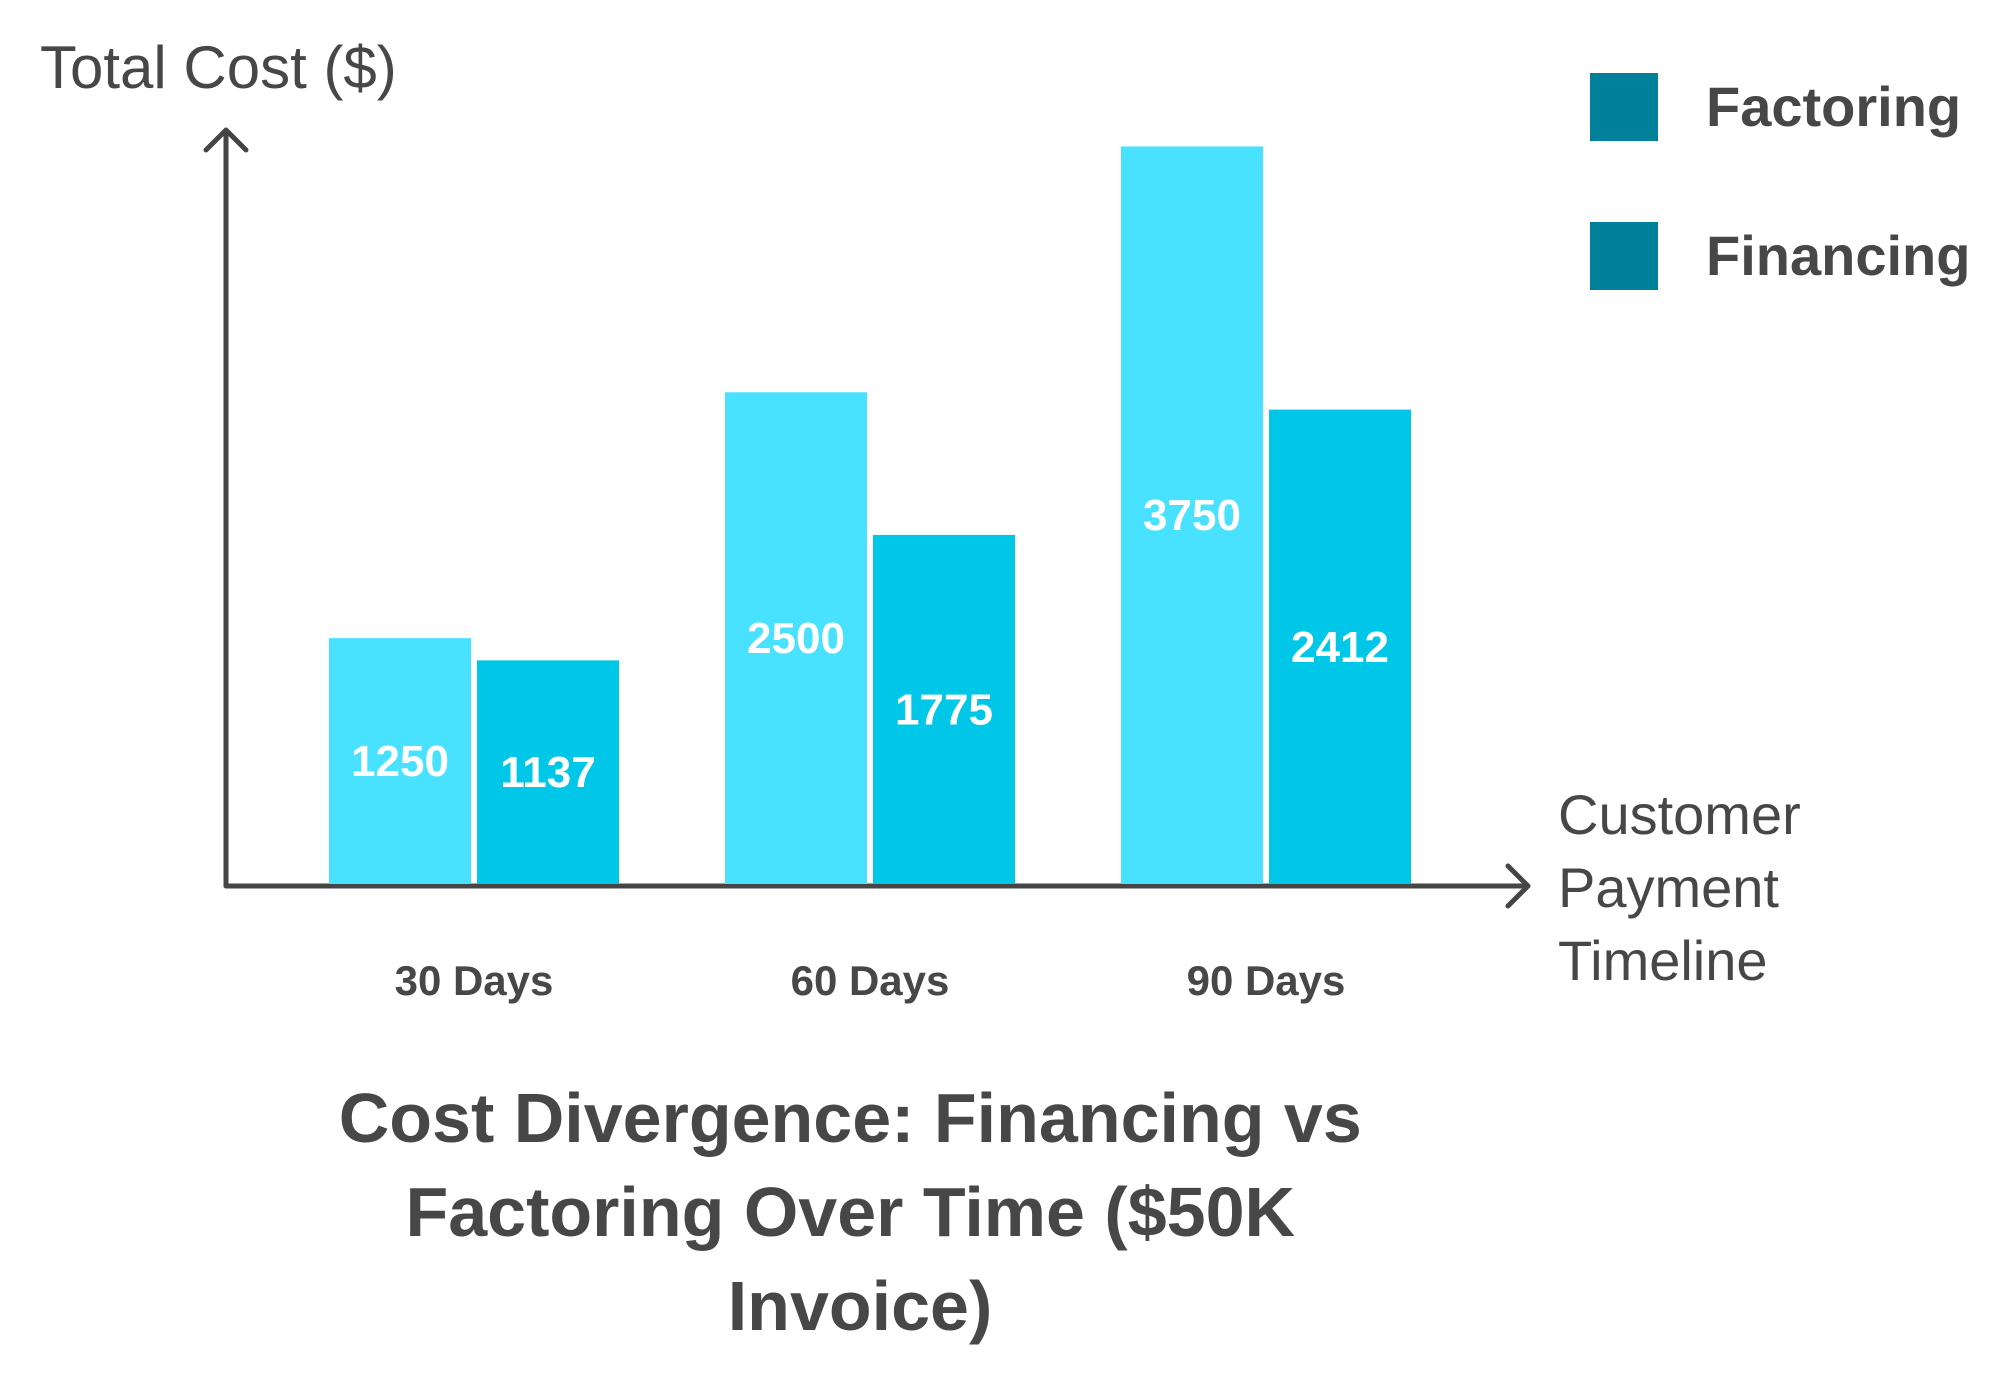  Describe the element at coordinates (1663, 960) in the screenshot. I see `x-axis-title-line-3: Timeline` at that location.